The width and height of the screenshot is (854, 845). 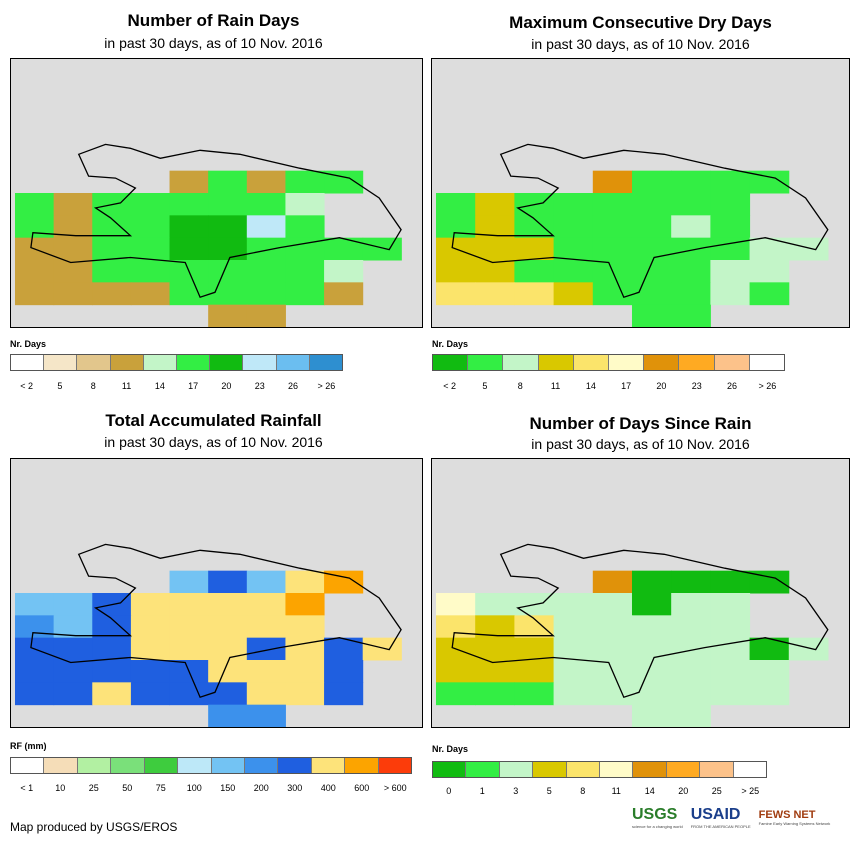 I want to click on usgs-logo: USGS science for a changing world, so click(x=657, y=817).